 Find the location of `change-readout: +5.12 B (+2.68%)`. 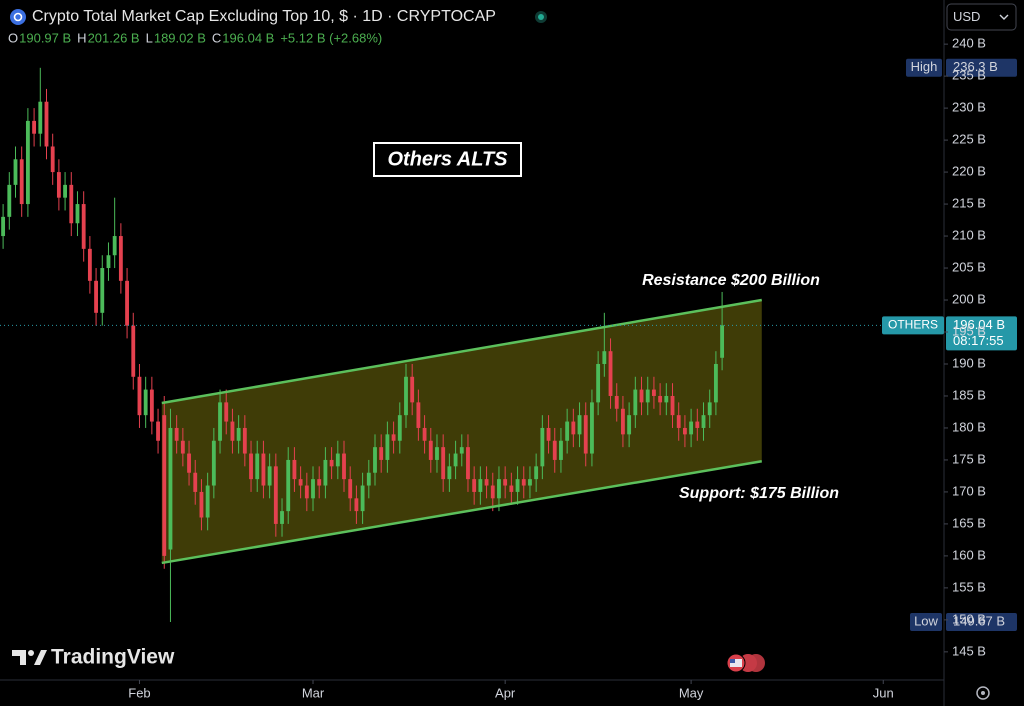

change-readout: +5.12 B (+2.68%) is located at coordinates (331, 37).